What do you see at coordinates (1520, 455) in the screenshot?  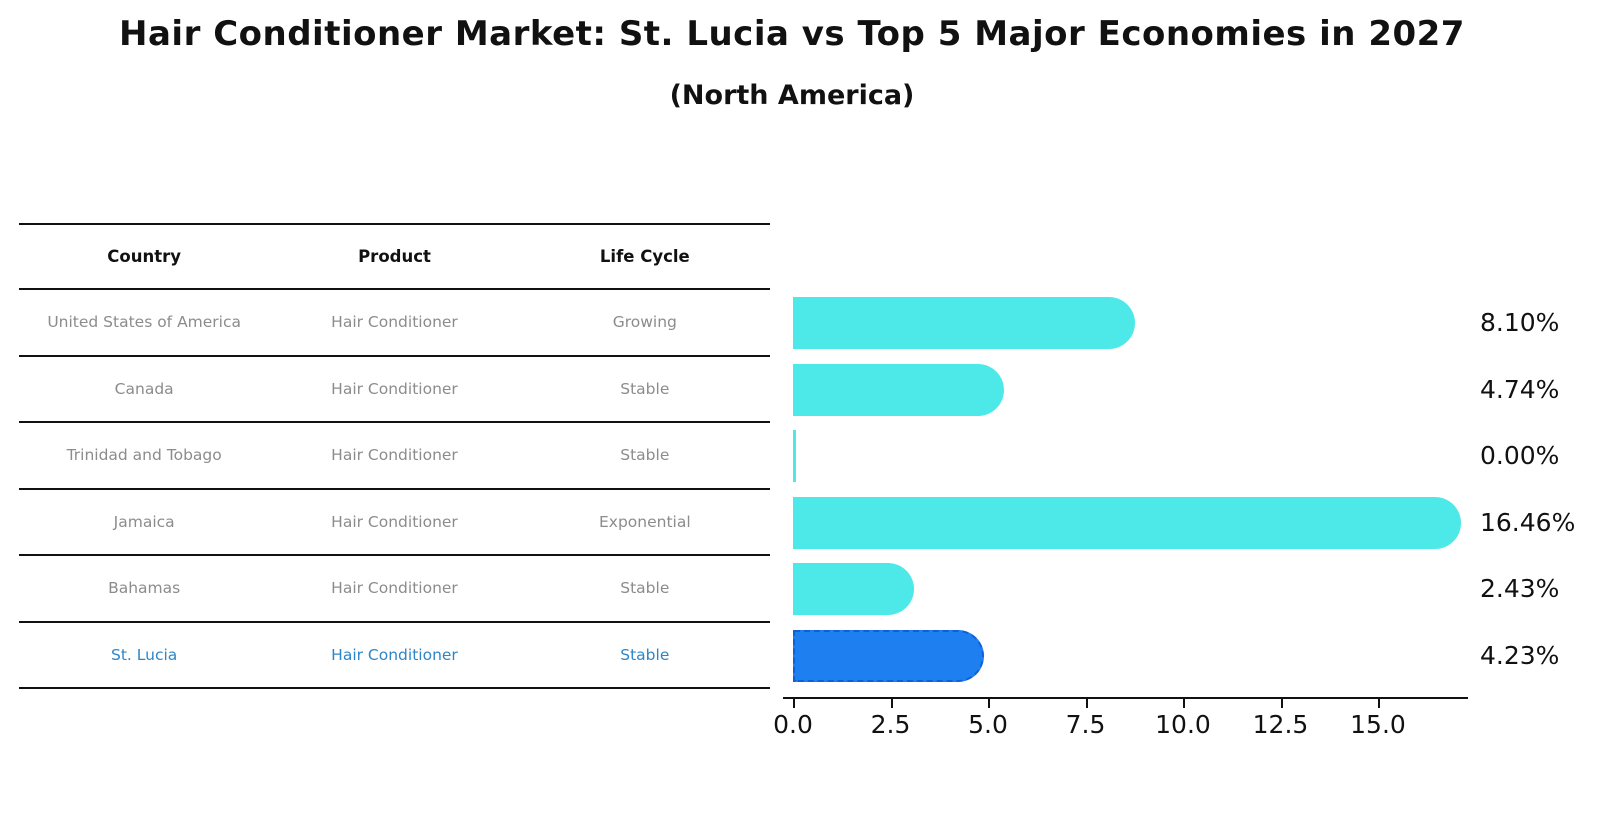 I see `value-label-trinidad-and-tobago: 0.00%` at bounding box center [1520, 455].